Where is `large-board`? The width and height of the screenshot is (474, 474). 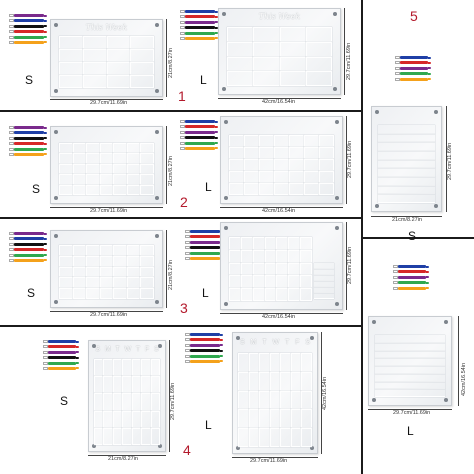 large-board is located at coordinates (281, 266).